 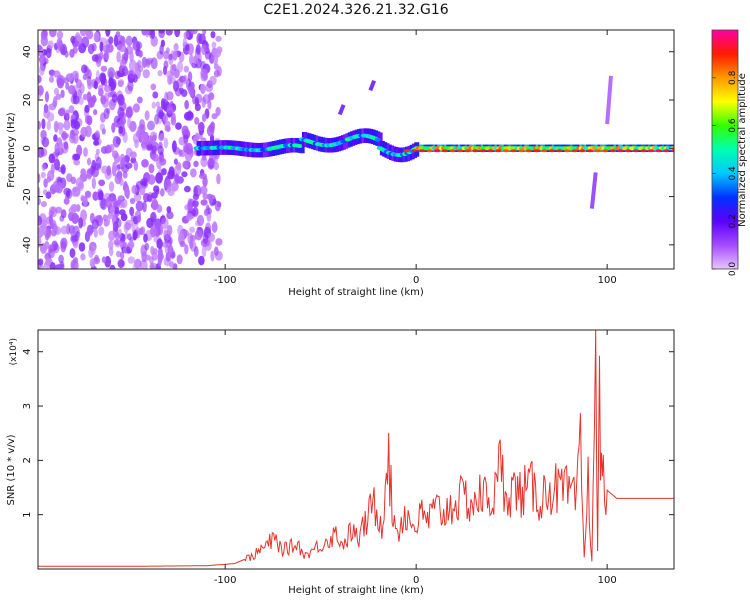 What do you see at coordinates (225, 580) in the screenshot?
I see `snr-x-tick-label: -100` at bounding box center [225, 580].